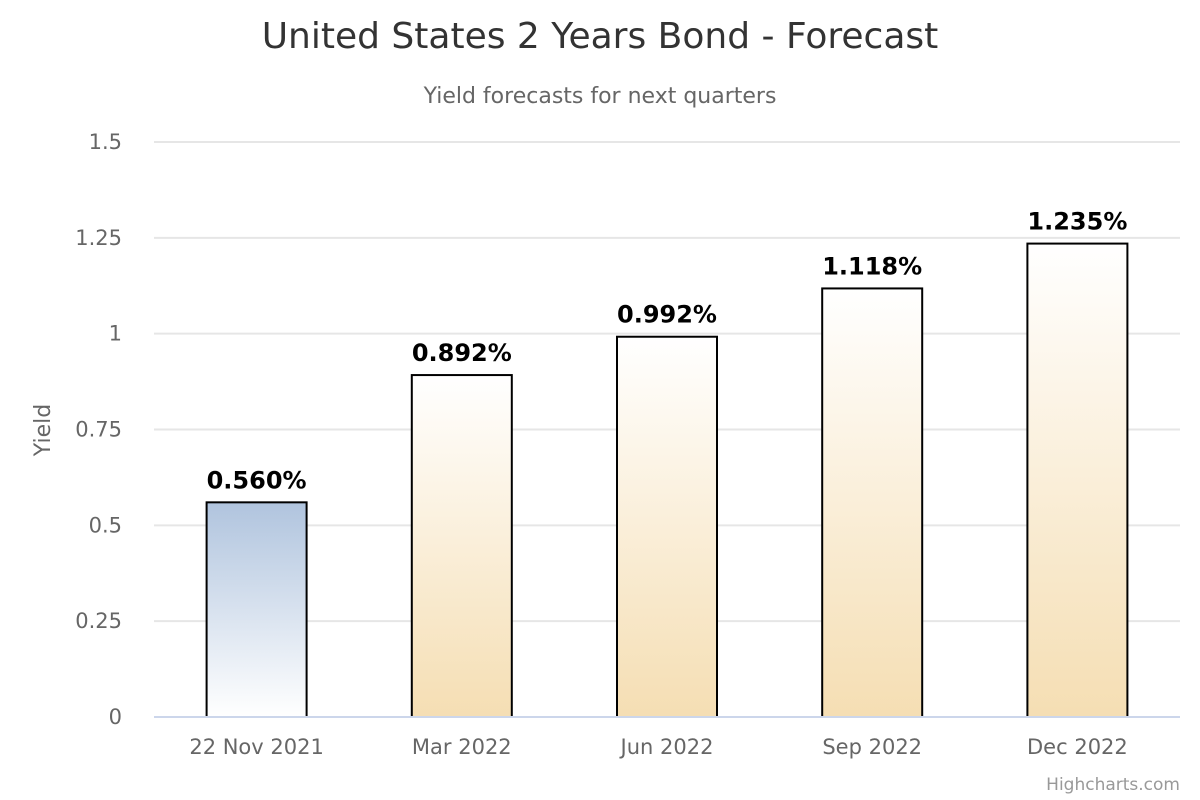  Describe the element at coordinates (667, 315) in the screenshot. I see `bar-data-label: 0.992%` at that location.